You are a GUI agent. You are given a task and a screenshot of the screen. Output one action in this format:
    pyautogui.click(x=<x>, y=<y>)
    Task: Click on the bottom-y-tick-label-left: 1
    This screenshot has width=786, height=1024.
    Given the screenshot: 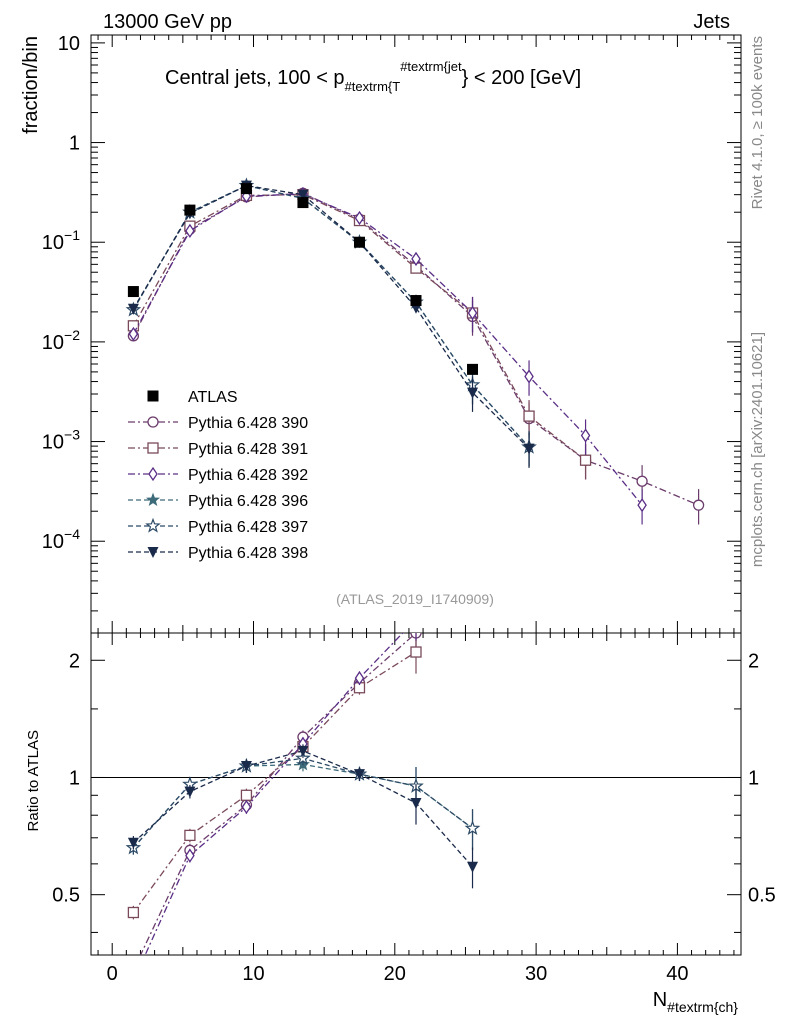 What is the action you would take?
    pyautogui.click(x=74, y=778)
    